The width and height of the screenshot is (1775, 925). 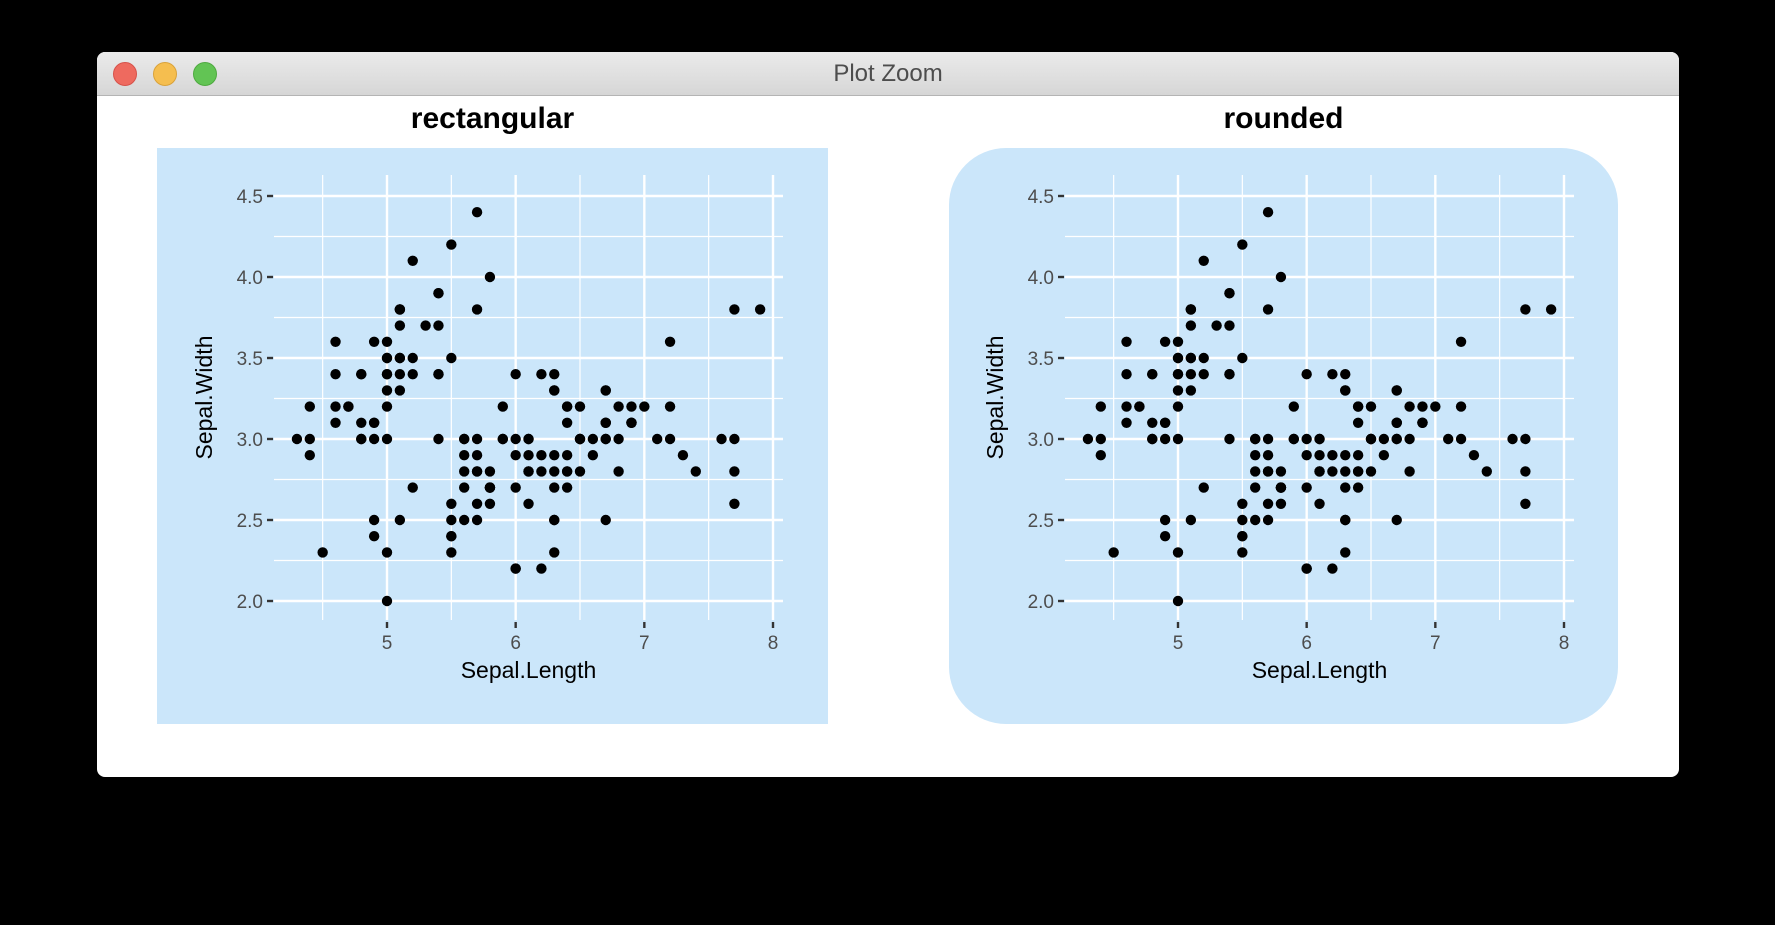 What do you see at coordinates (1041, 440) in the screenshot?
I see `y-tick-label: 3.0` at bounding box center [1041, 440].